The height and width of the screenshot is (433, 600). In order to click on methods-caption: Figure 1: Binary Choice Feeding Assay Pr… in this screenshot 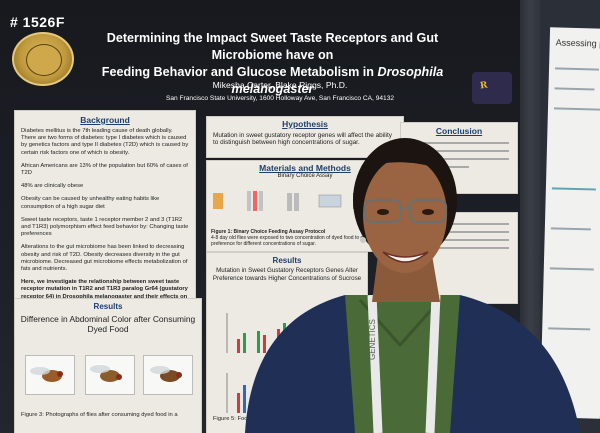, I will do `click(306, 238)`.